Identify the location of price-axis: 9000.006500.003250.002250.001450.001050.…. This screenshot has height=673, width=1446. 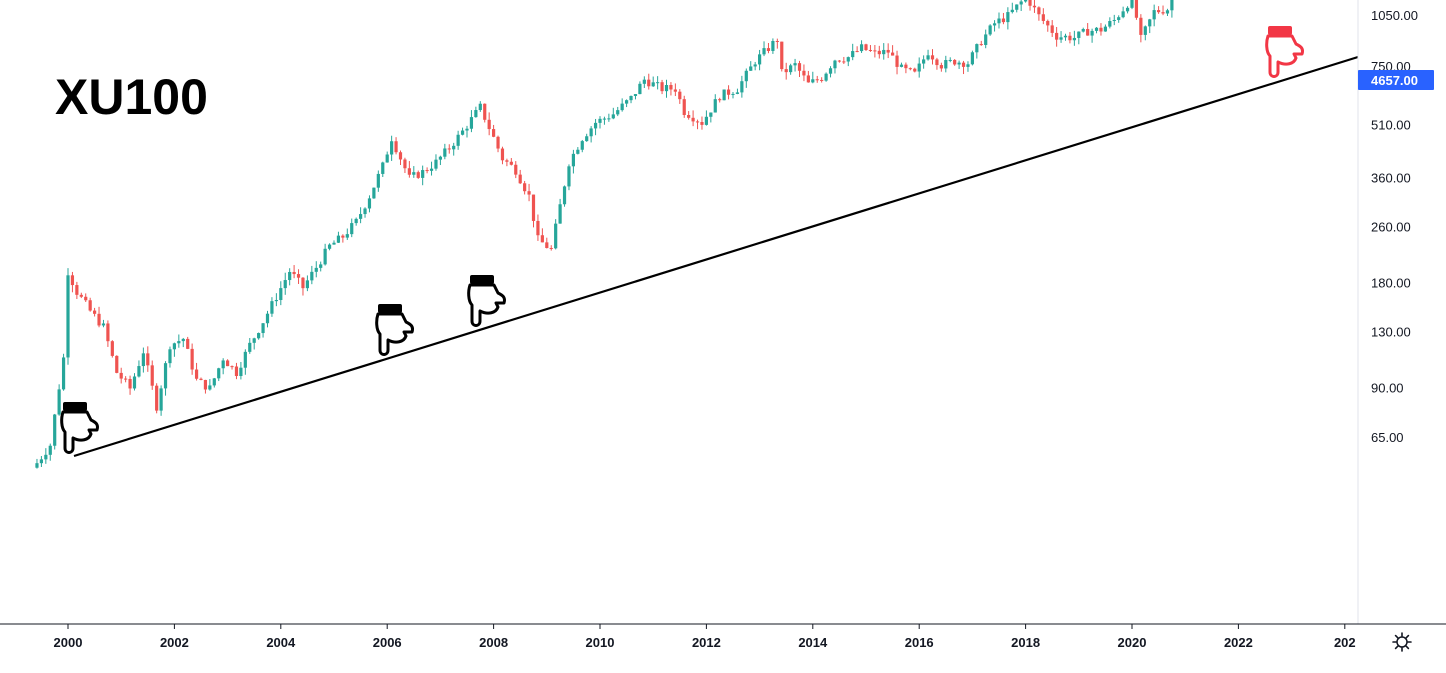
(1395, 312).